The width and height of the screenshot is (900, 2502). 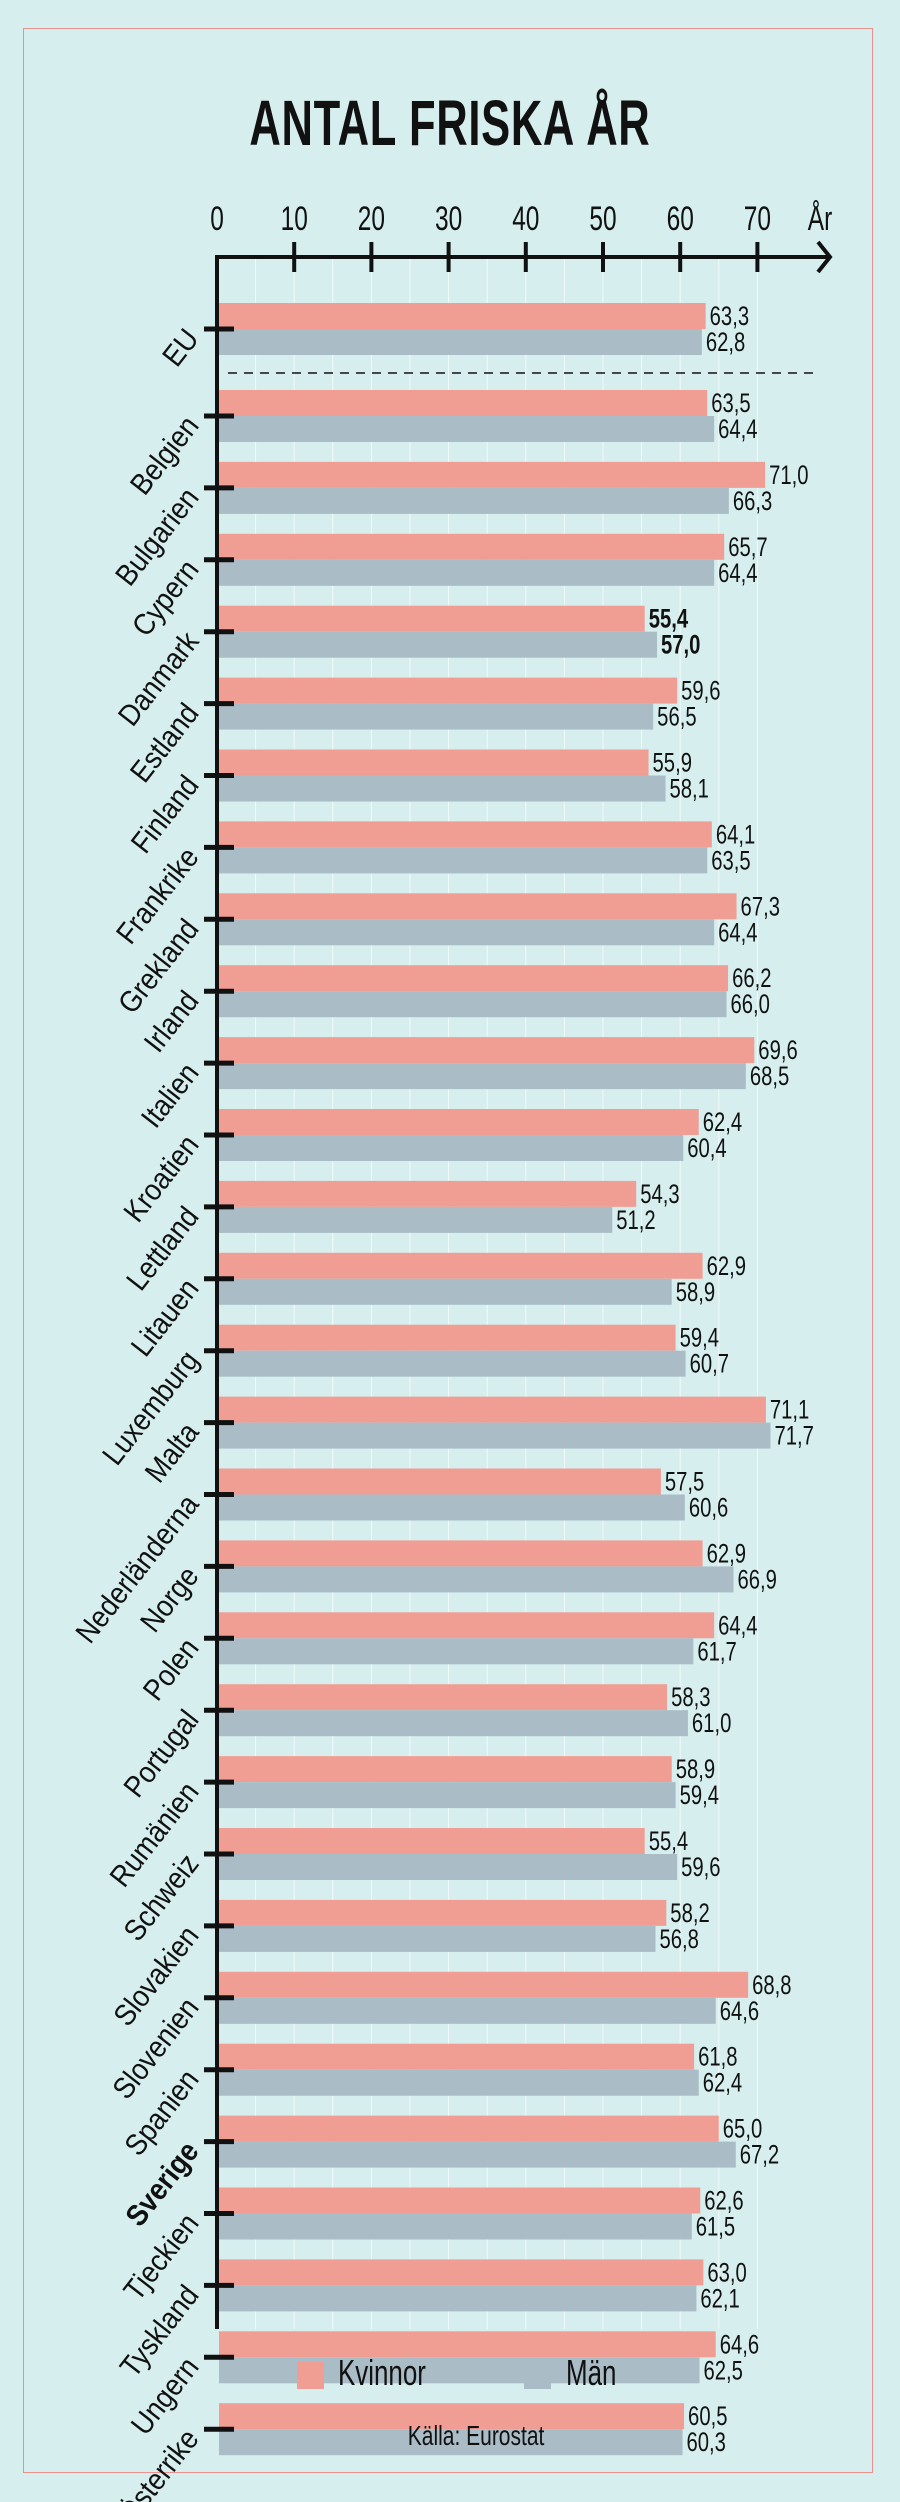 I want to click on value-label-group: 64,6, so click(x=739, y=2011).